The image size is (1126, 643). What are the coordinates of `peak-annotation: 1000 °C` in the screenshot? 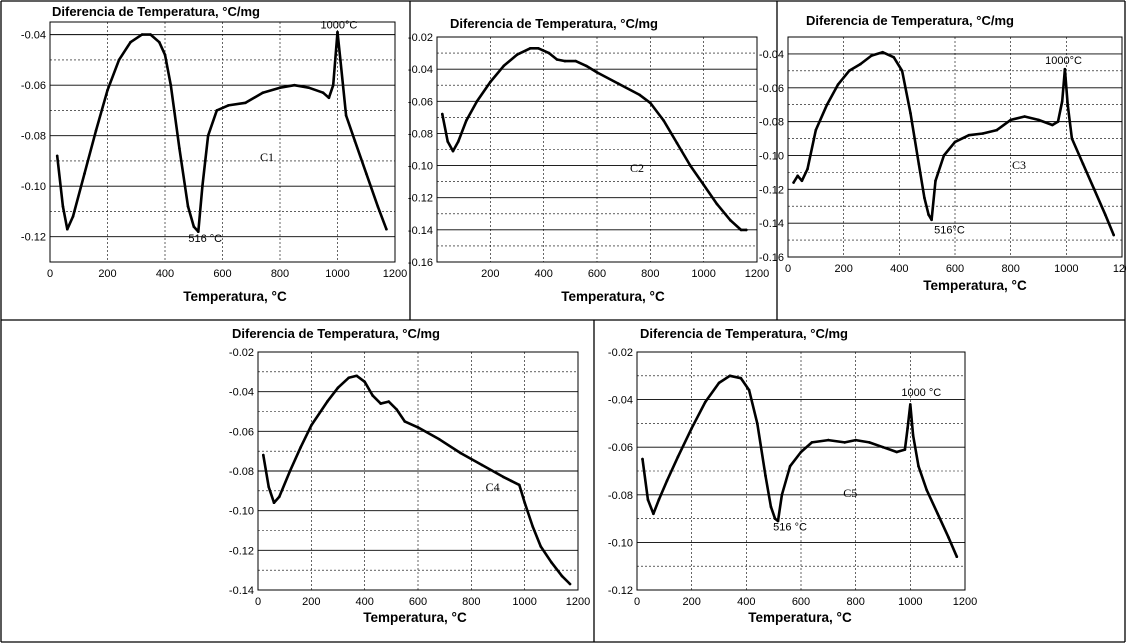 It's located at (921, 393).